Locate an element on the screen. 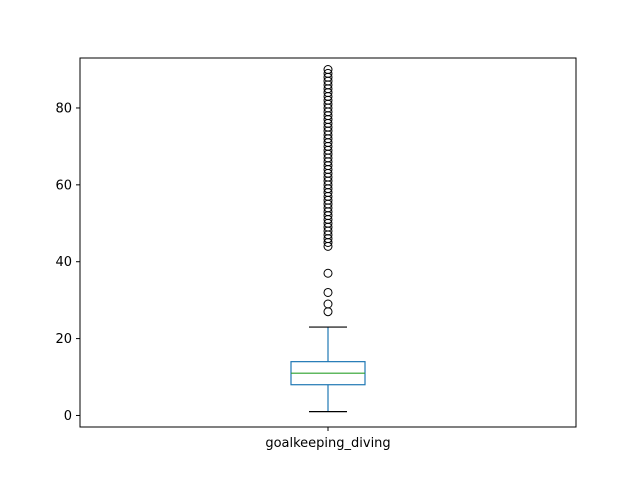 This screenshot has height=485, width=640. y-tick-label: 60 is located at coordinates (63, 185).